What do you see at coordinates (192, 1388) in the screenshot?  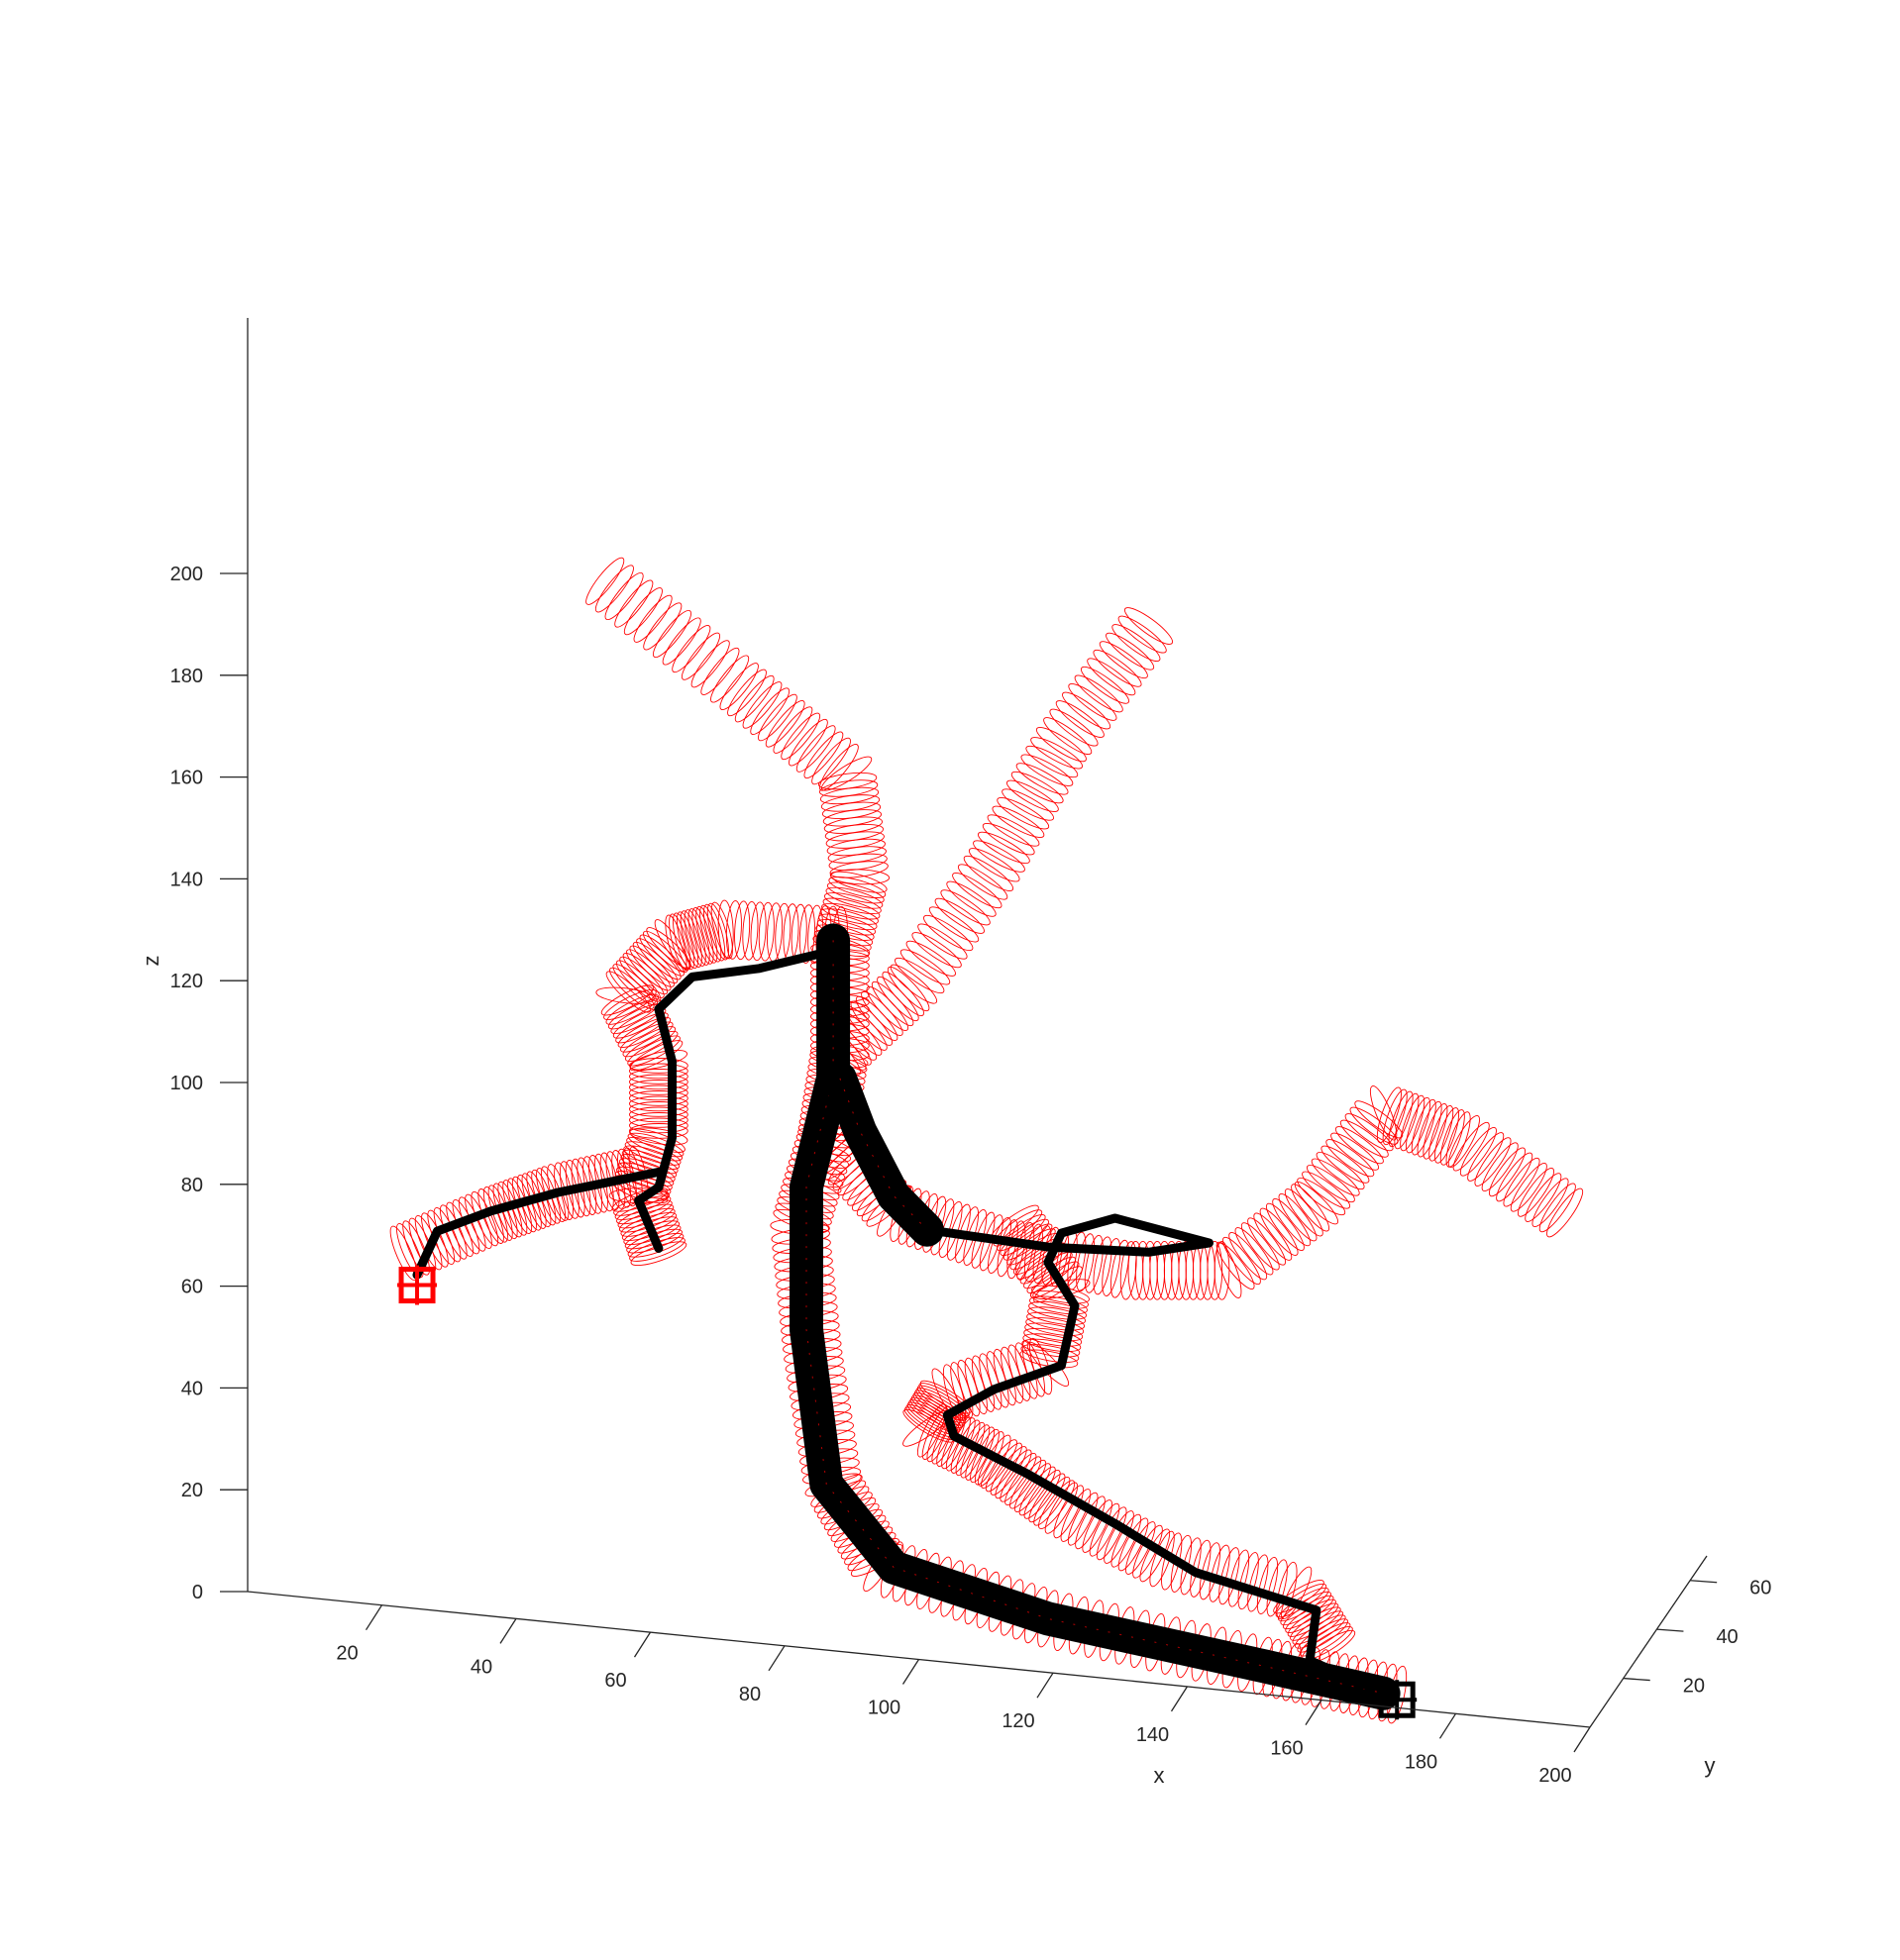 I see `z-tick-label: 40` at bounding box center [192, 1388].